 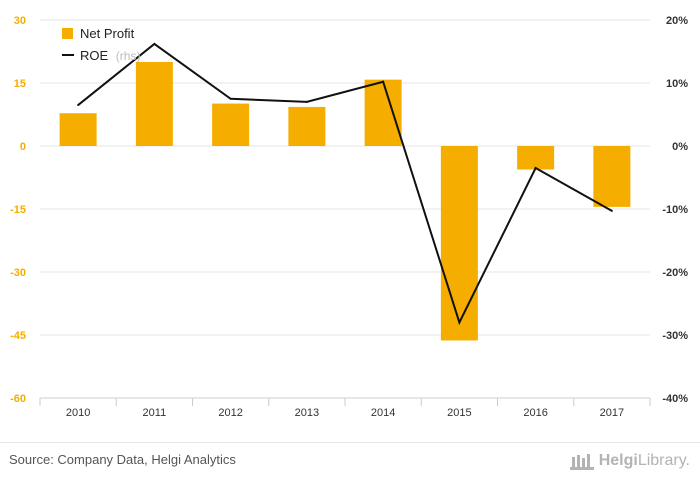 I want to click on legend-label-net-profit: Net Profit, so click(x=107, y=33).